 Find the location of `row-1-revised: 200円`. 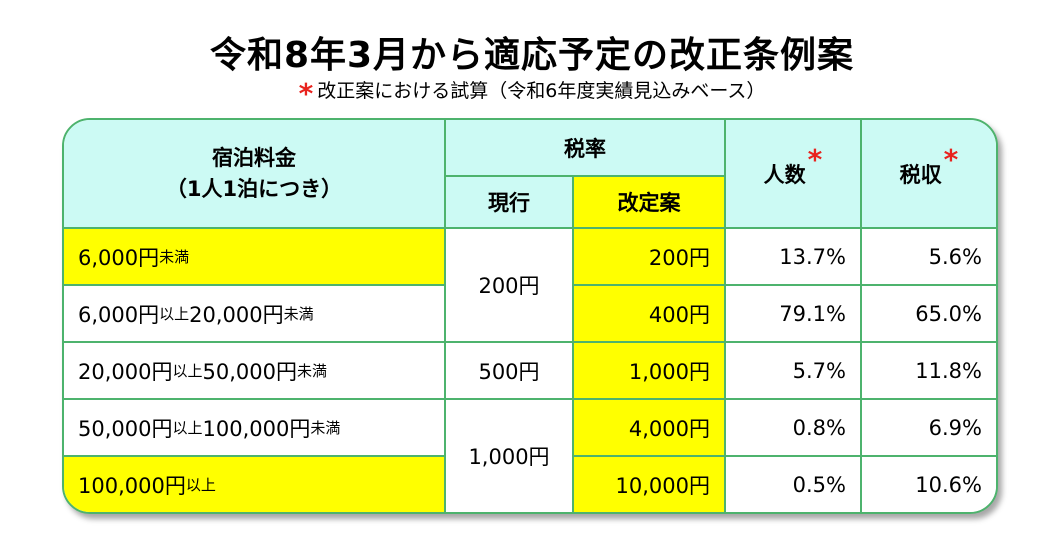

row-1-revised: 200円 is located at coordinates (650, 257).